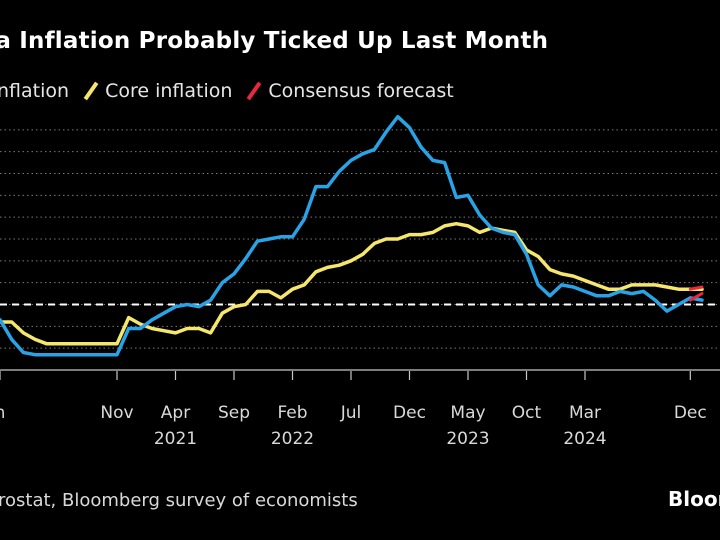 This screenshot has width=720, height=540. I want to click on x-year-label-7: 2023, so click(467, 439).